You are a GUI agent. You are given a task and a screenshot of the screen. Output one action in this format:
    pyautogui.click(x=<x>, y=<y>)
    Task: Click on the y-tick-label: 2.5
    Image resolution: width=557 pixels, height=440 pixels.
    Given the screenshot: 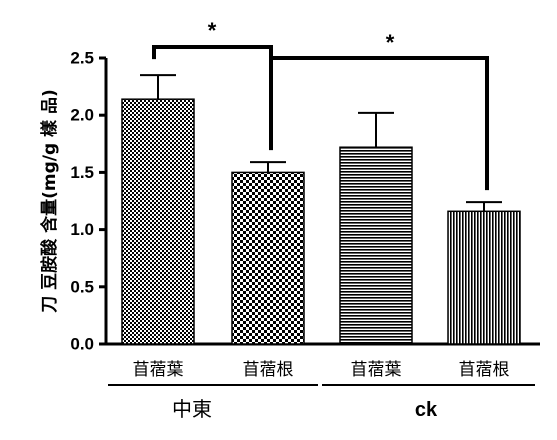 What is the action you would take?
    pyautogui.click(x=82, y=57)
    